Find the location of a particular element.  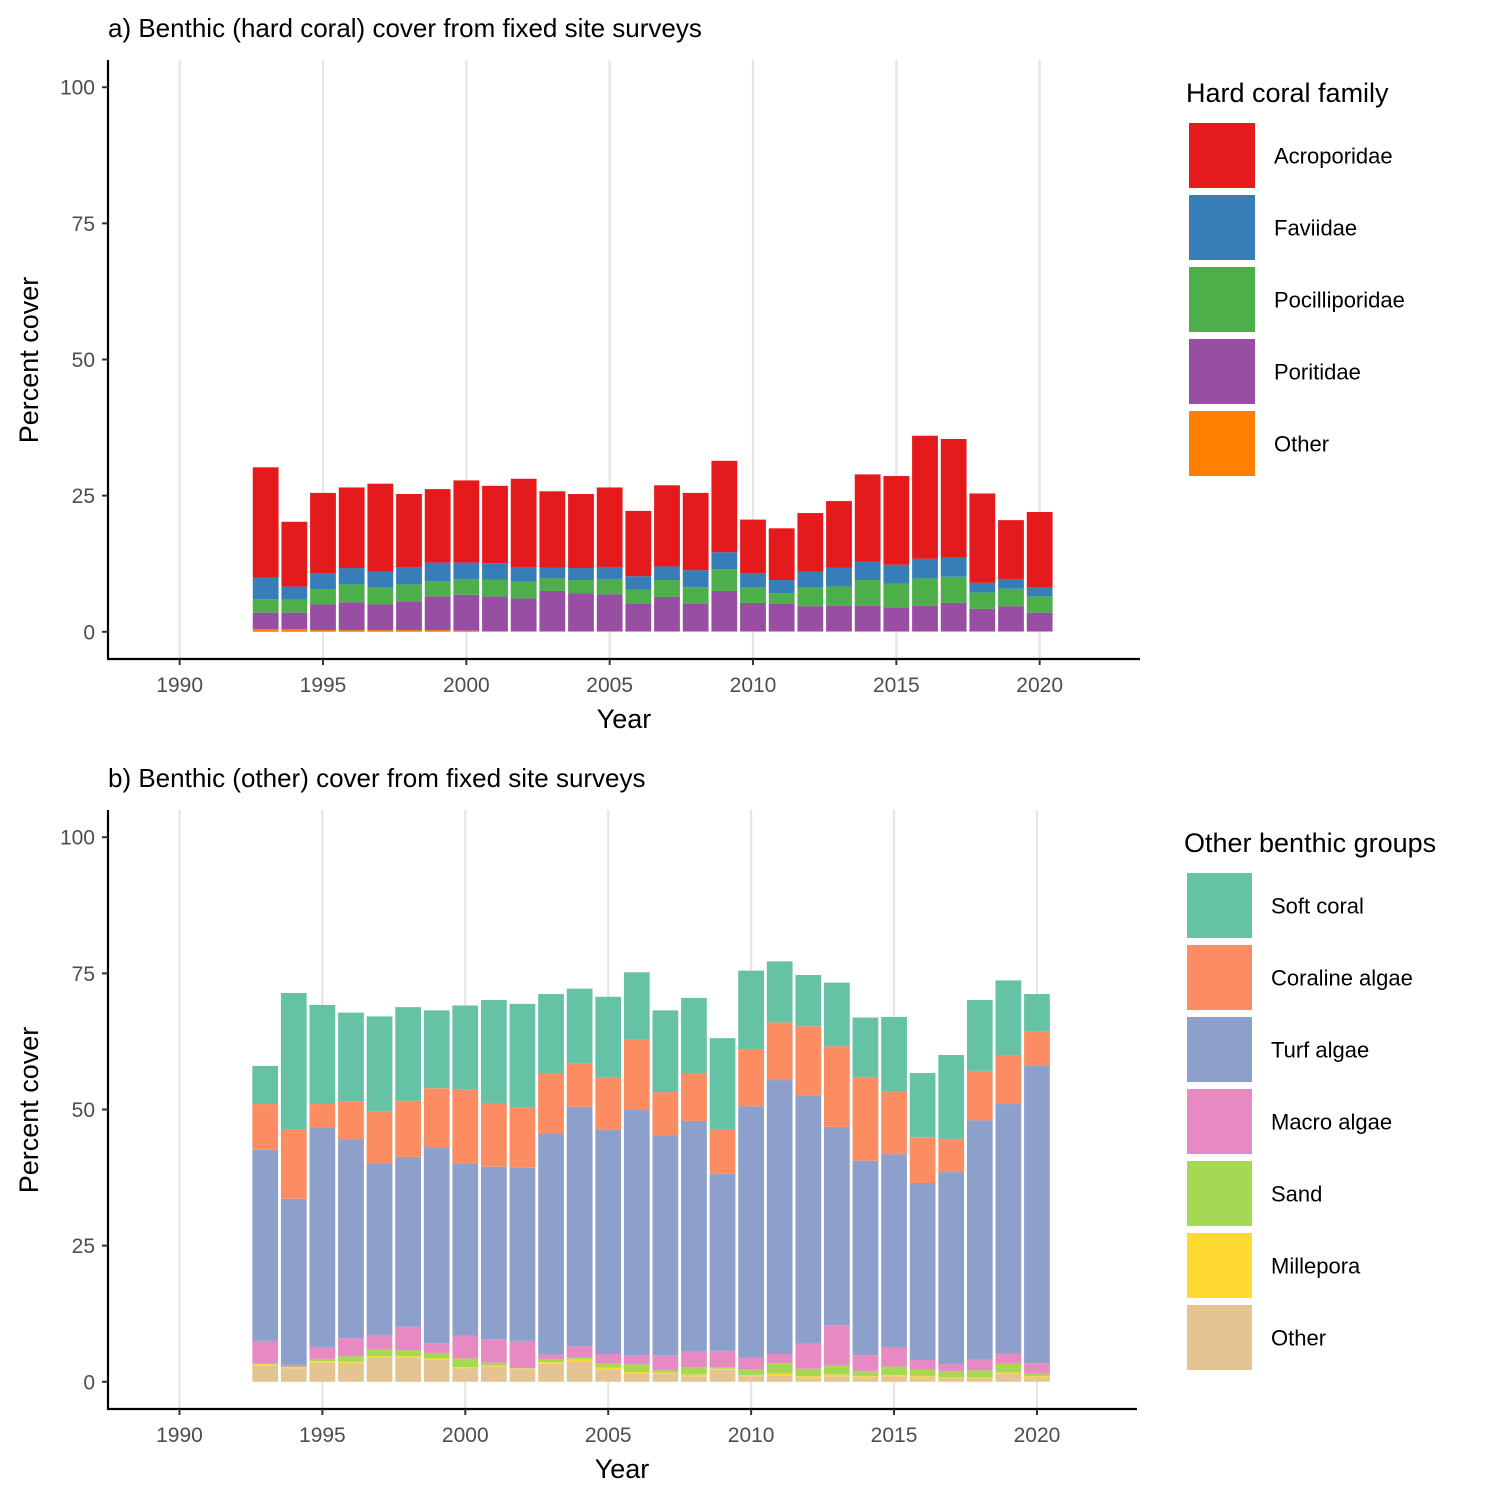

panel-a-y-tick-label: 50 is located at coordinates (83, 360).